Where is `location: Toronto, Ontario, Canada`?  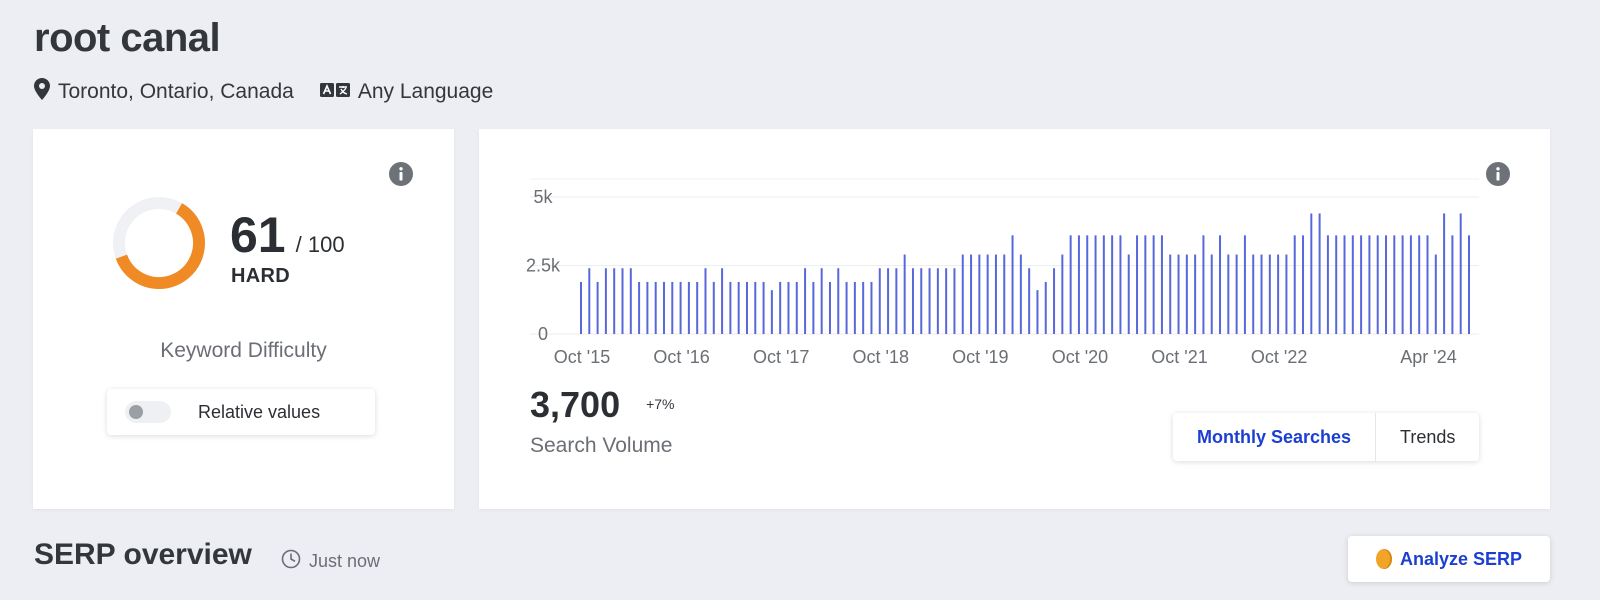
location: Toronto, Ontario, Canada is located at coordinates (164, 92).